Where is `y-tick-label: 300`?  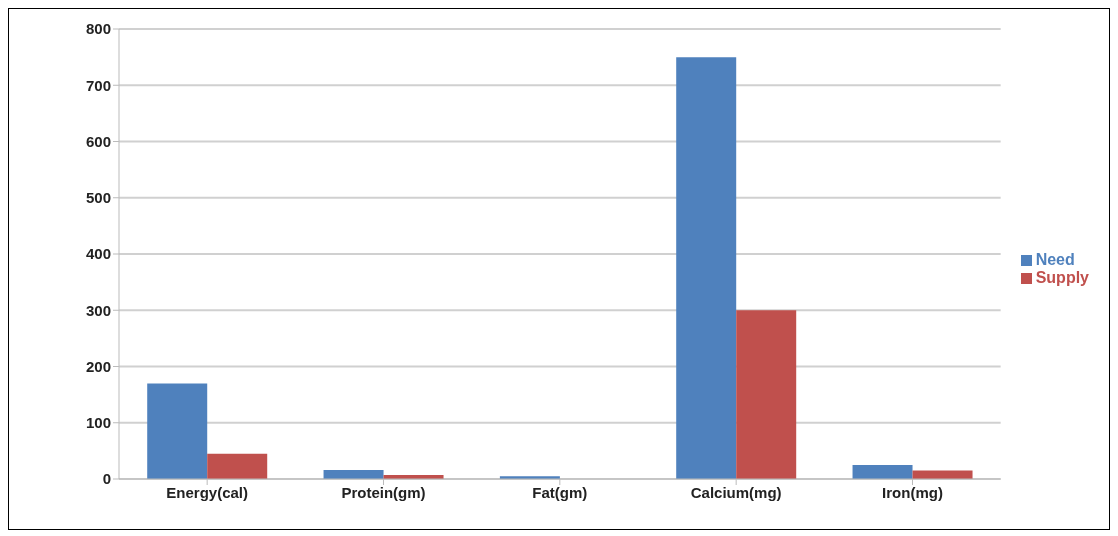
y-tick-label: 300 is located at coordinates (98, 310).